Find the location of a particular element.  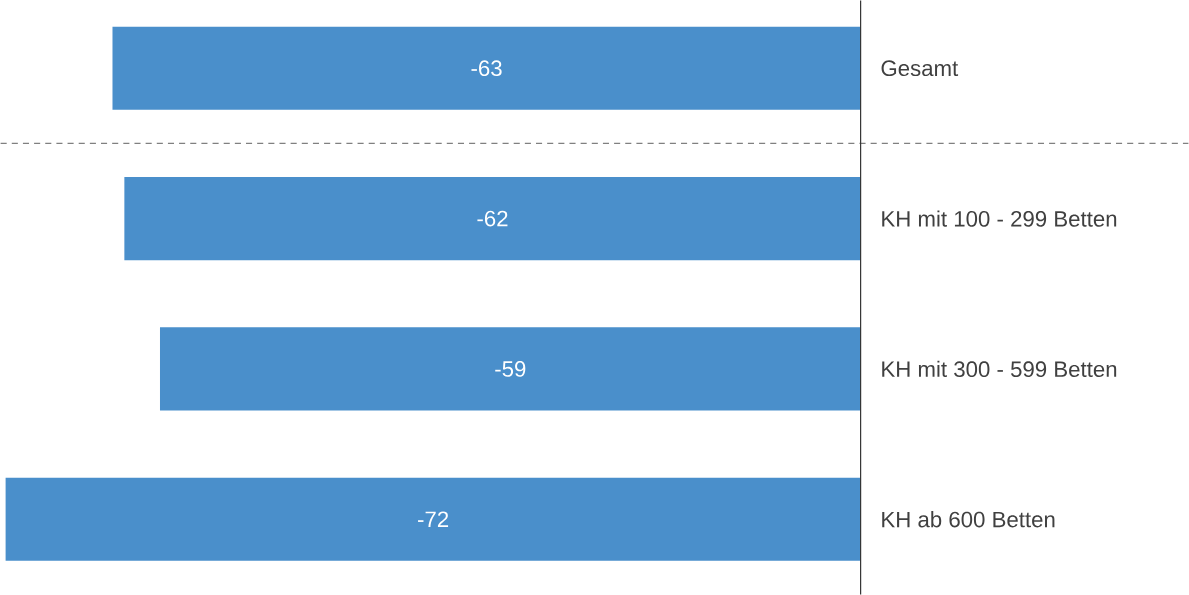

data-label: -59 is located at coordinates (510, 369).